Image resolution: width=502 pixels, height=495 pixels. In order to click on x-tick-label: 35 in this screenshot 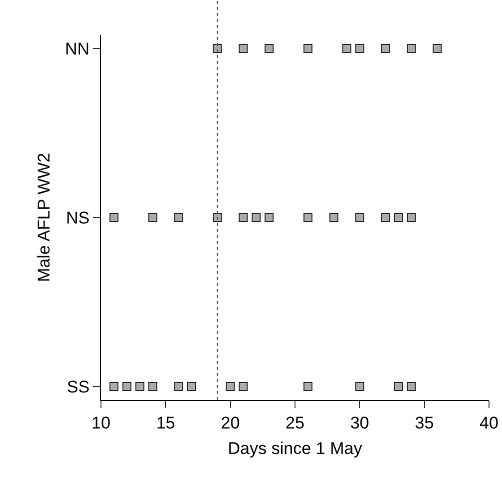, I will do `click(424, 422)`.